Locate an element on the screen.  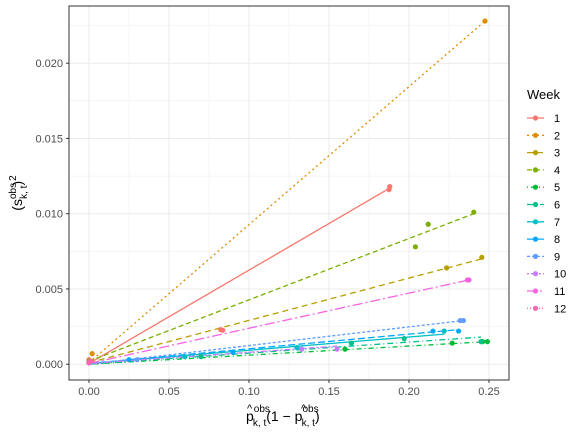
y-title-sup: obs is located at coordinates (13, 191).